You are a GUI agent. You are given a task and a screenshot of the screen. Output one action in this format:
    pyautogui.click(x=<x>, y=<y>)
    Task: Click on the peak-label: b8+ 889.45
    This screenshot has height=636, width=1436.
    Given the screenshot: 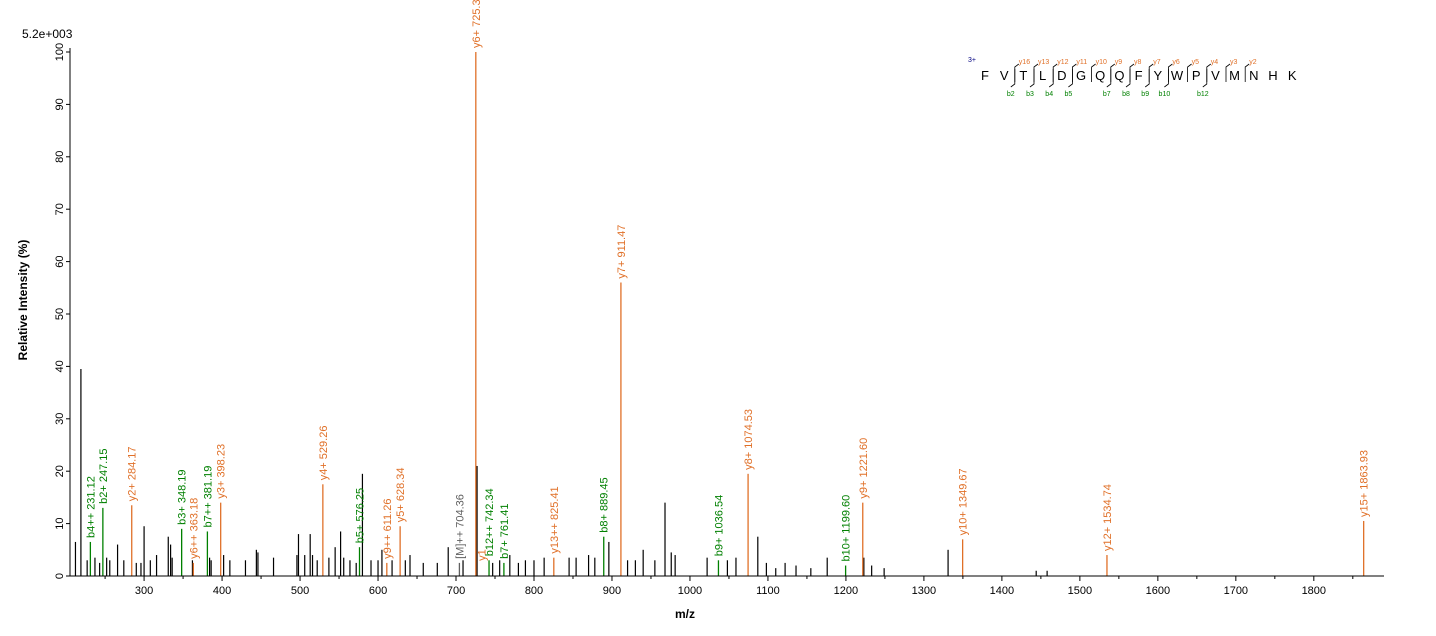 What is the action you would take?
    pyautogui.click(x=605, y=504)
    